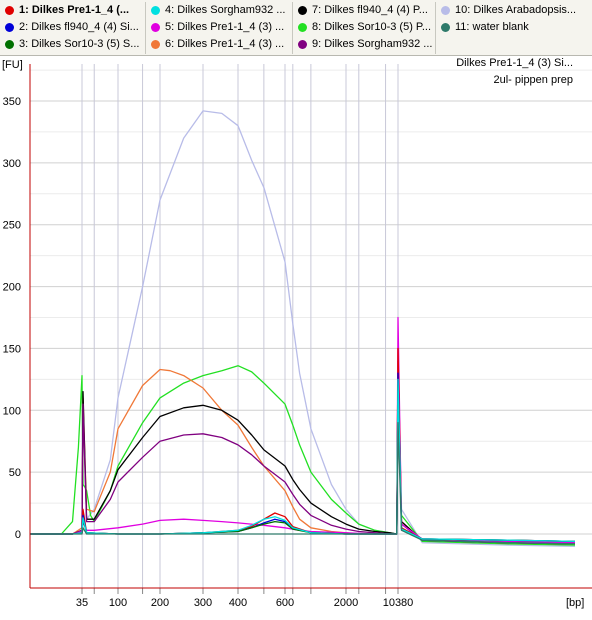 The height and width of the screenshot is (620, 592). What do you see at coordinates (346, 603) in the screenshot?
I see `x-tick-label: 2000` at bounding box center [346, 603].